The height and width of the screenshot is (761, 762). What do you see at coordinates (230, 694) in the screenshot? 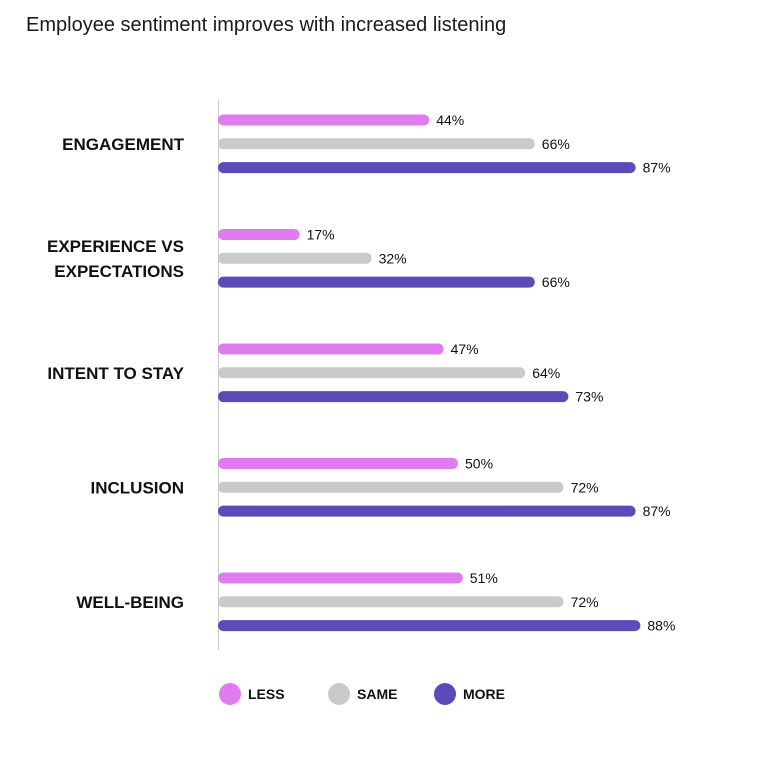
I see `legend-swatch-less` at bounding box center [230, 694].